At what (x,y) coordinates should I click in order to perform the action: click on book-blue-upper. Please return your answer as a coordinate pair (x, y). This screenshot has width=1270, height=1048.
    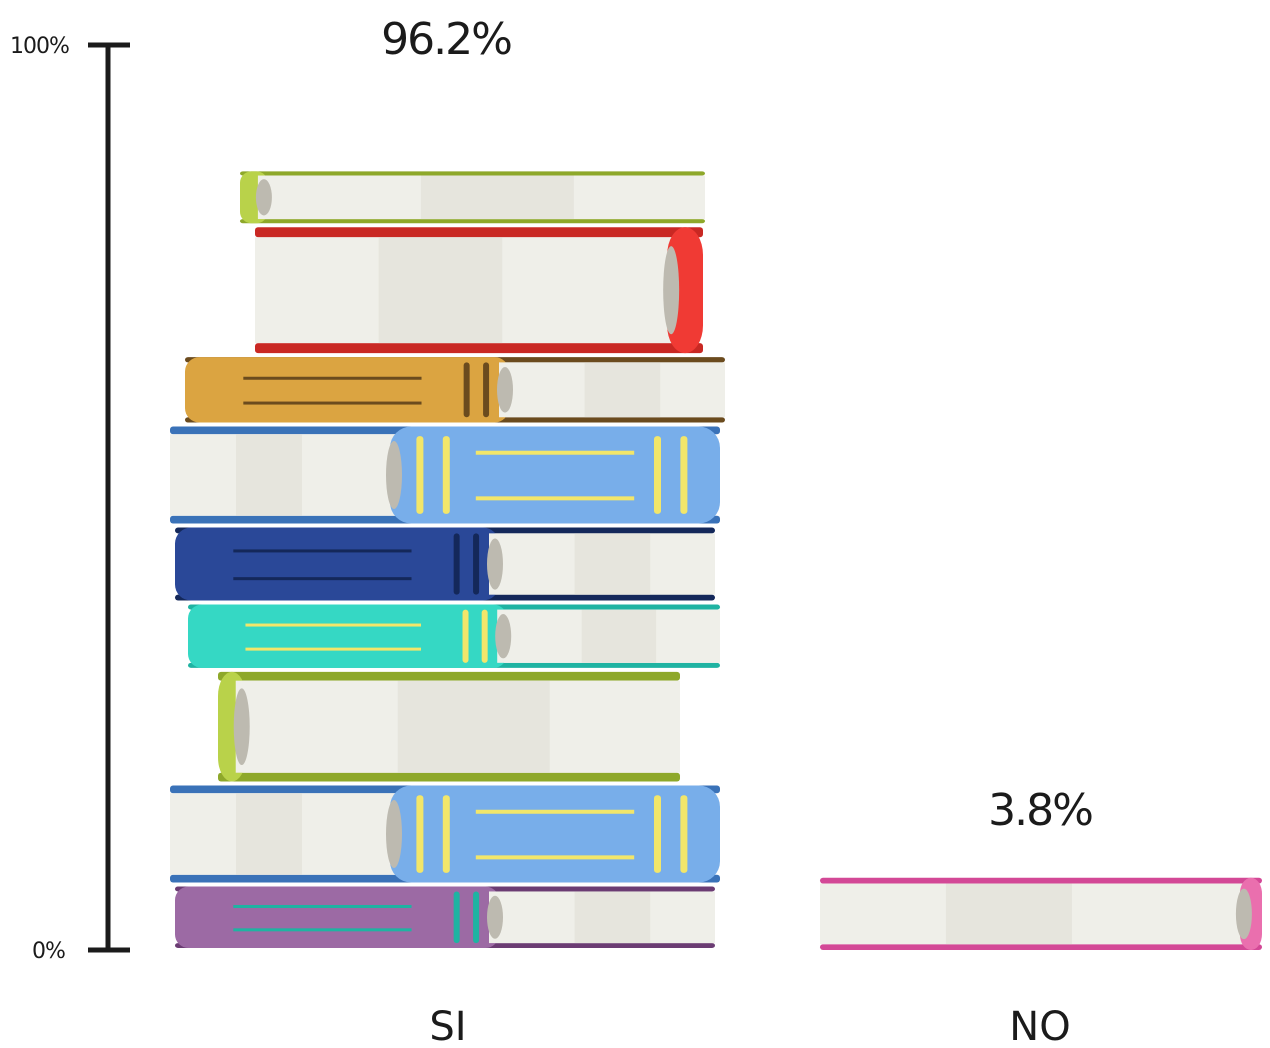
    Looking at the image, I should click on (445, 475).